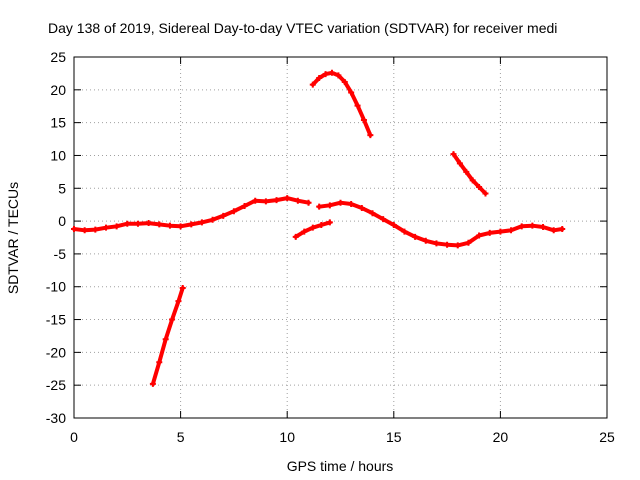 This screenshot has width=640, height=480. What do you see at coordinates (342, 437) in the screenshot?
I see `x-tick-labels: 0 5 10 15 20 25` at bounding box center [342, 437].